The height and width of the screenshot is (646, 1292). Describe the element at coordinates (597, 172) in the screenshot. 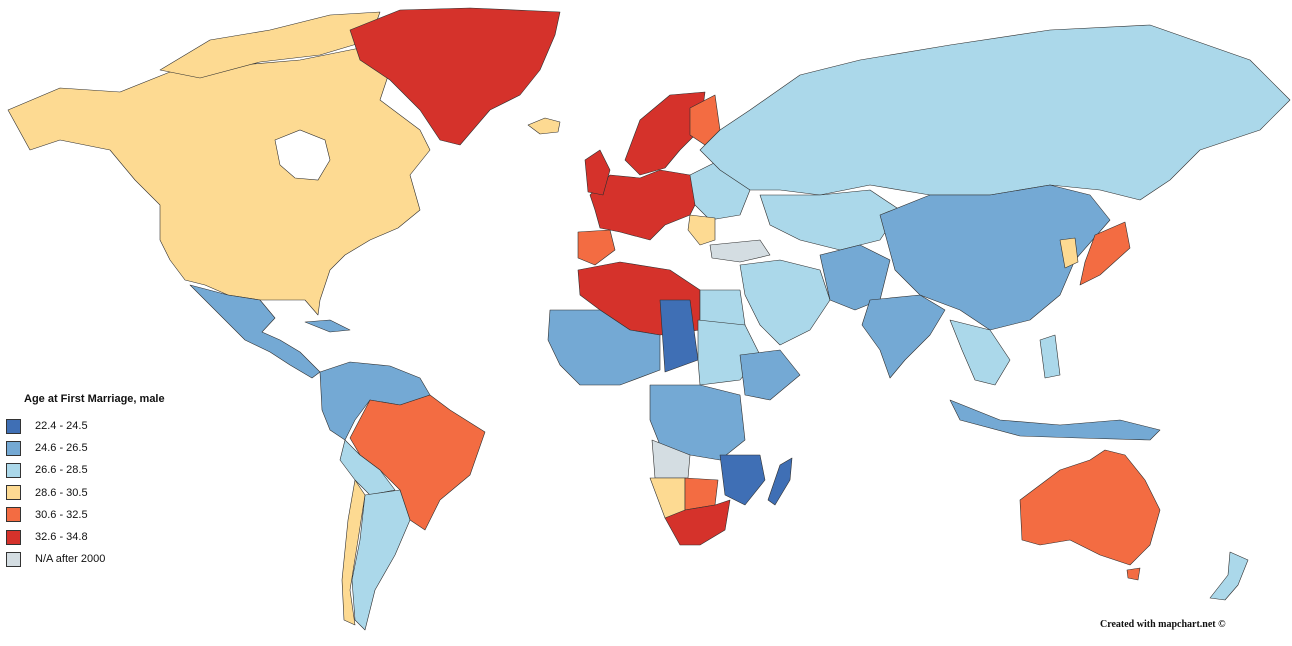

I see `region-uk` at that location.